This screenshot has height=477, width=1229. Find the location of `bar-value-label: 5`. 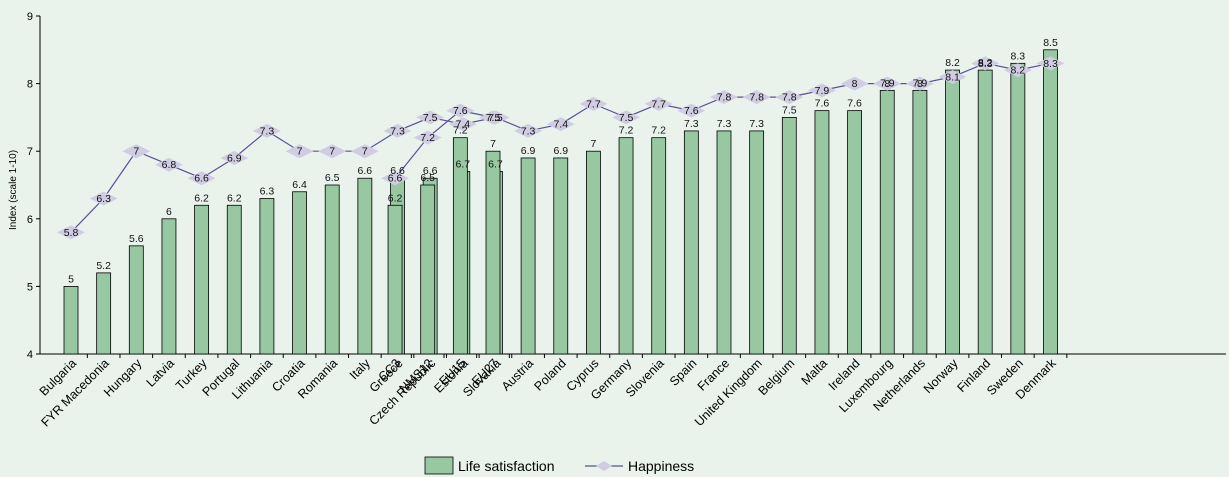

bar-value-label: 5 is located at coordinates (71, 279).